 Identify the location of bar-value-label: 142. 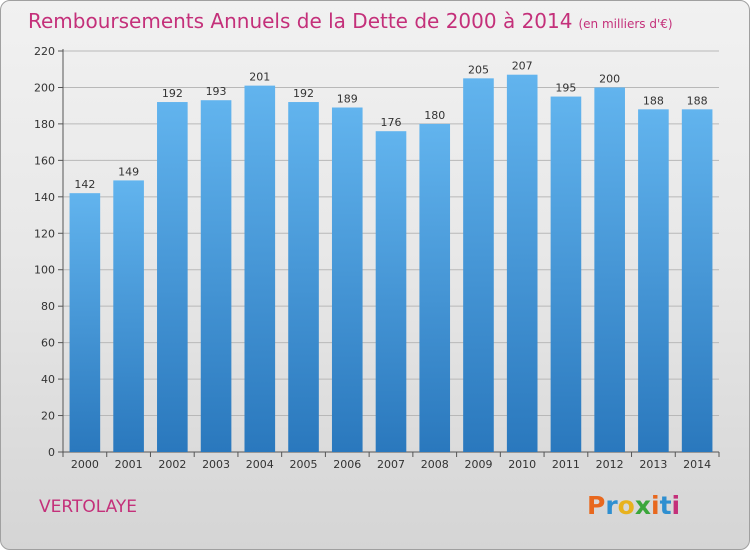
(84, 184).